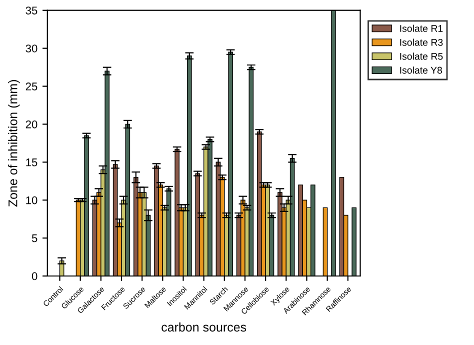  What do you see at coordinates (421, 42) in the screenshot?
I see `legend-label: Isolate R3` at bounding box center [421, 42].